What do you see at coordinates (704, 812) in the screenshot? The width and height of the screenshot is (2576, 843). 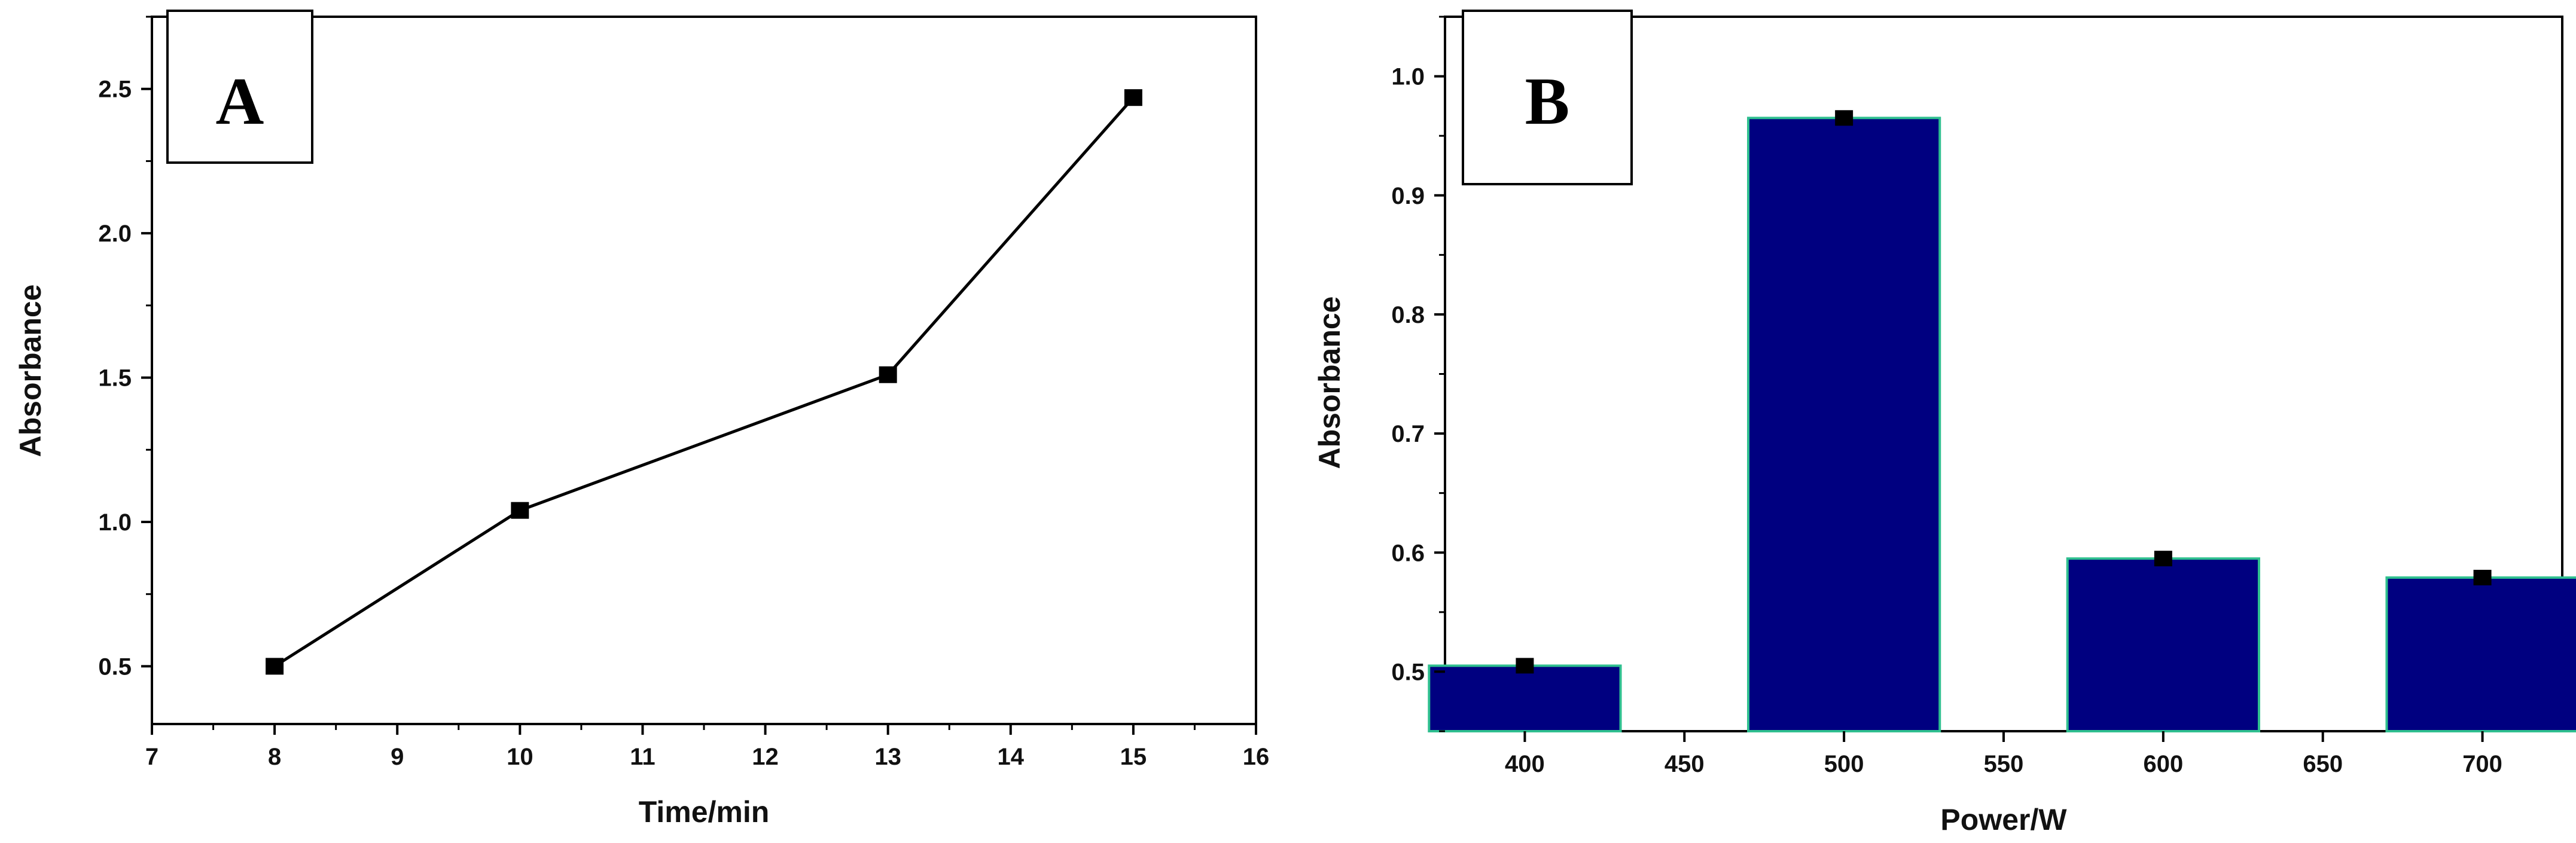 I see `panel-a-x-axis-label: Time/min` at bounding box center [704, 812].